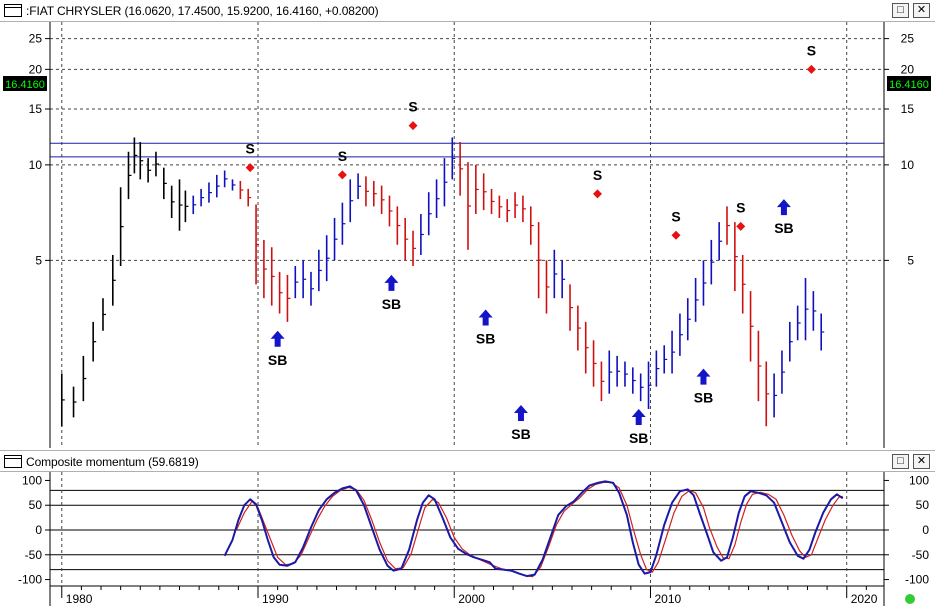 The width and height of the screenshot is (935, 606). I want to click on price-ytick-label-right: 5, so click(910, 260).